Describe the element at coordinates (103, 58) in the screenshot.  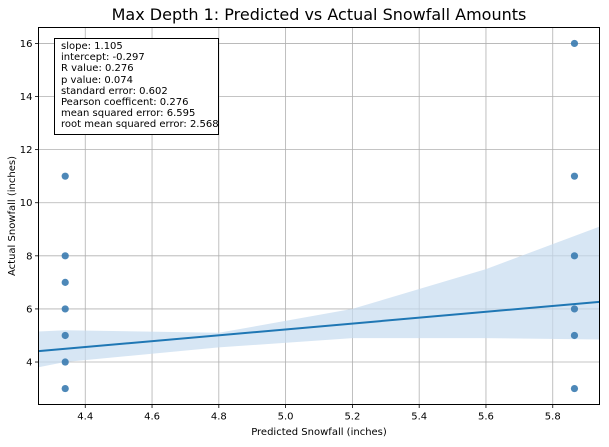
I see `stat-line: intercept: -0.297` at that location.